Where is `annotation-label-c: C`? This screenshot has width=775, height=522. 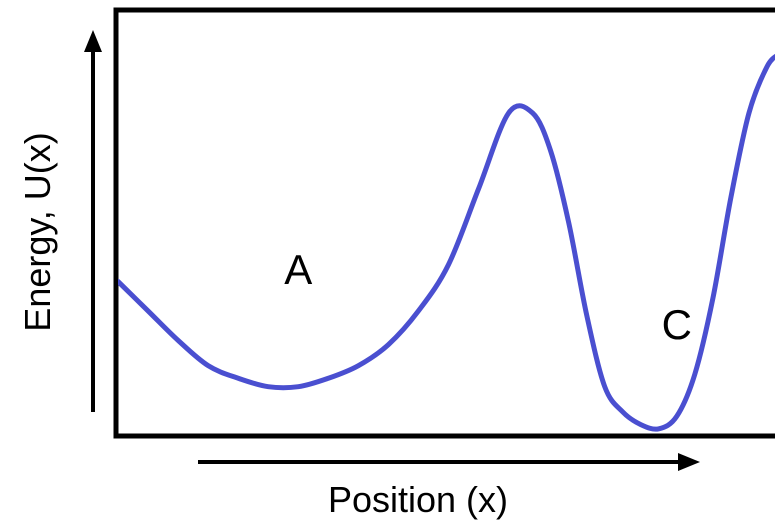 annotation-label-c: C is located at coordinates (677, 324).